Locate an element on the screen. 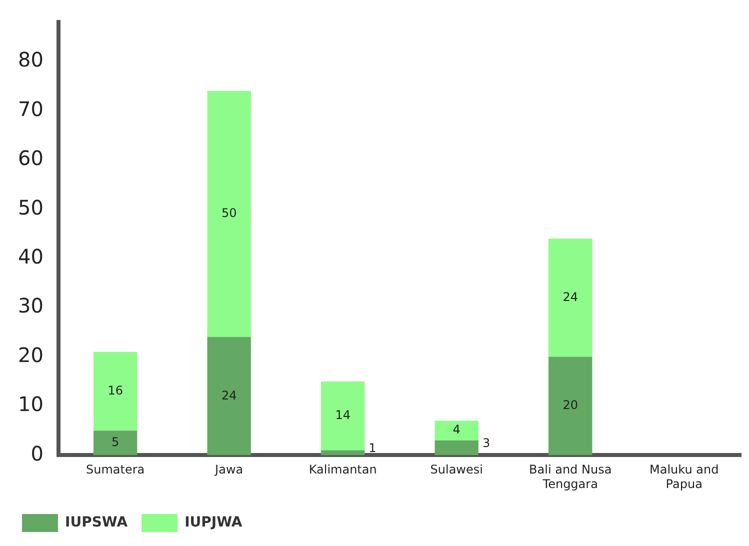  x-tick-label: Sulawesi is located at coordinates (456, 469).